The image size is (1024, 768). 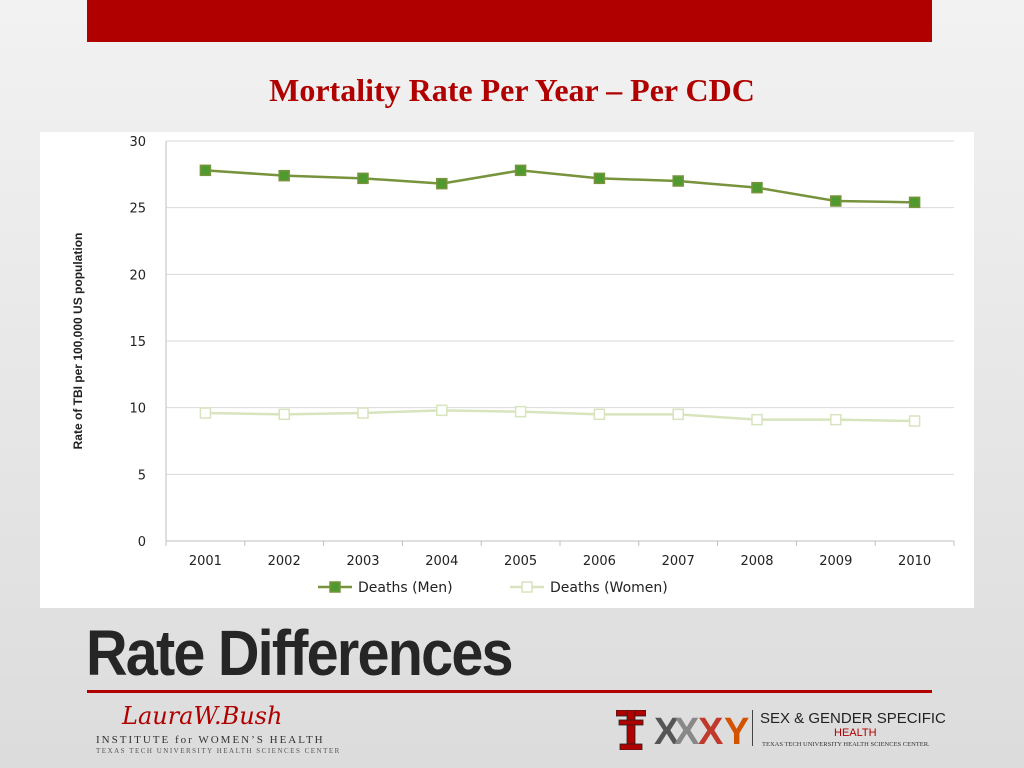 What do you see at coordinates (441, 561) in the screenshot?
I see `x-tick-label: 2004` at bounding box center [441, 561].